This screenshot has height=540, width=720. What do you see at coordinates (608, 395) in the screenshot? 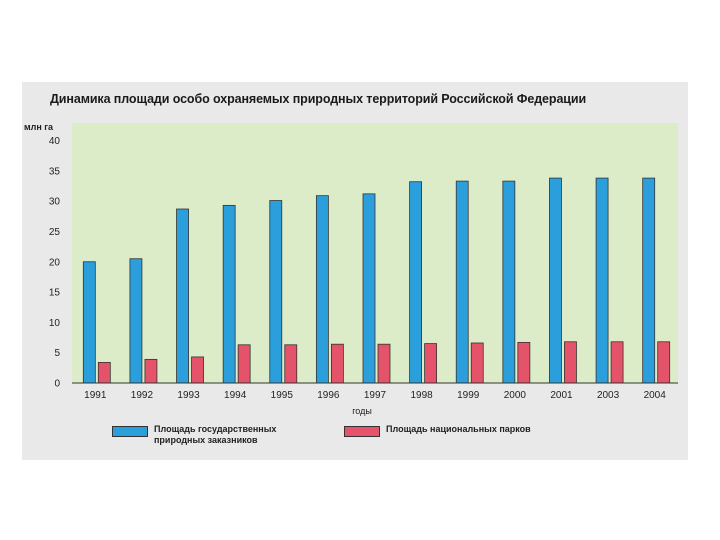
I see `x-tick-label: 2003` at bounding box center [608, 395].